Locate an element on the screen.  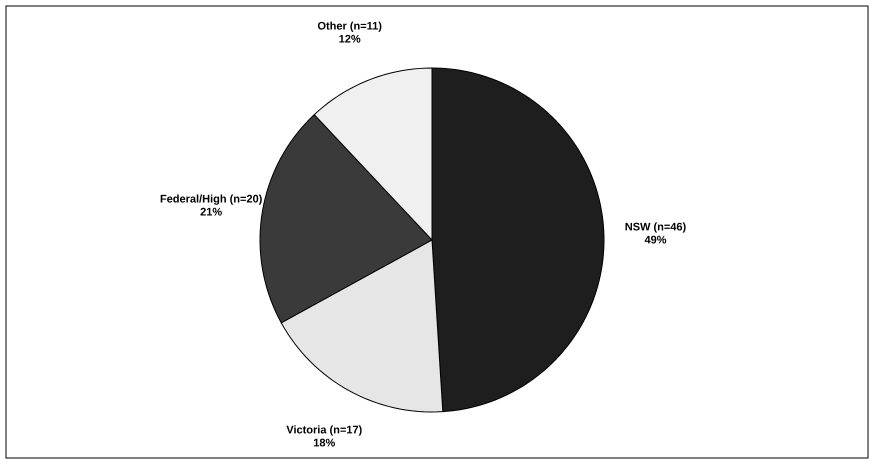
slice-label: Victoria (n=17) is located at coordinates (324, 430).